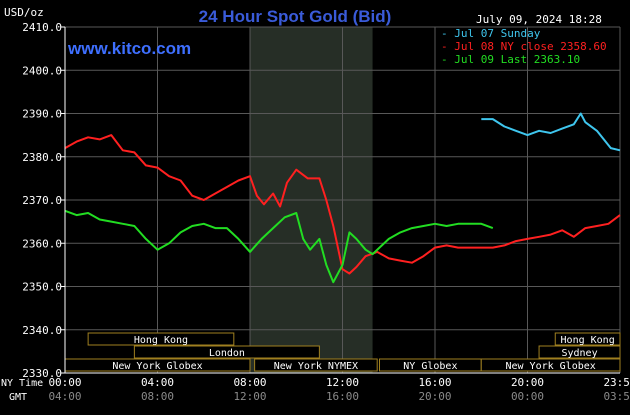 This screenshot has height=415, width=630. Describe the element at coordinates (539, 19) in the screenshot. I see `chart-date: July 09, 2024 18:28` at that location.